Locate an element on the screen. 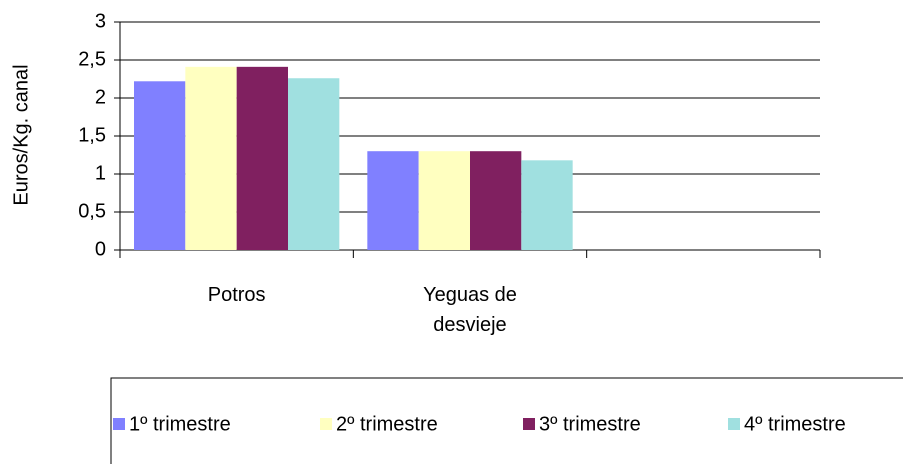 This screenshot has width=903, height=464. x-tick-label: Yeguas de desvieje is located at coordinates (470, 310).